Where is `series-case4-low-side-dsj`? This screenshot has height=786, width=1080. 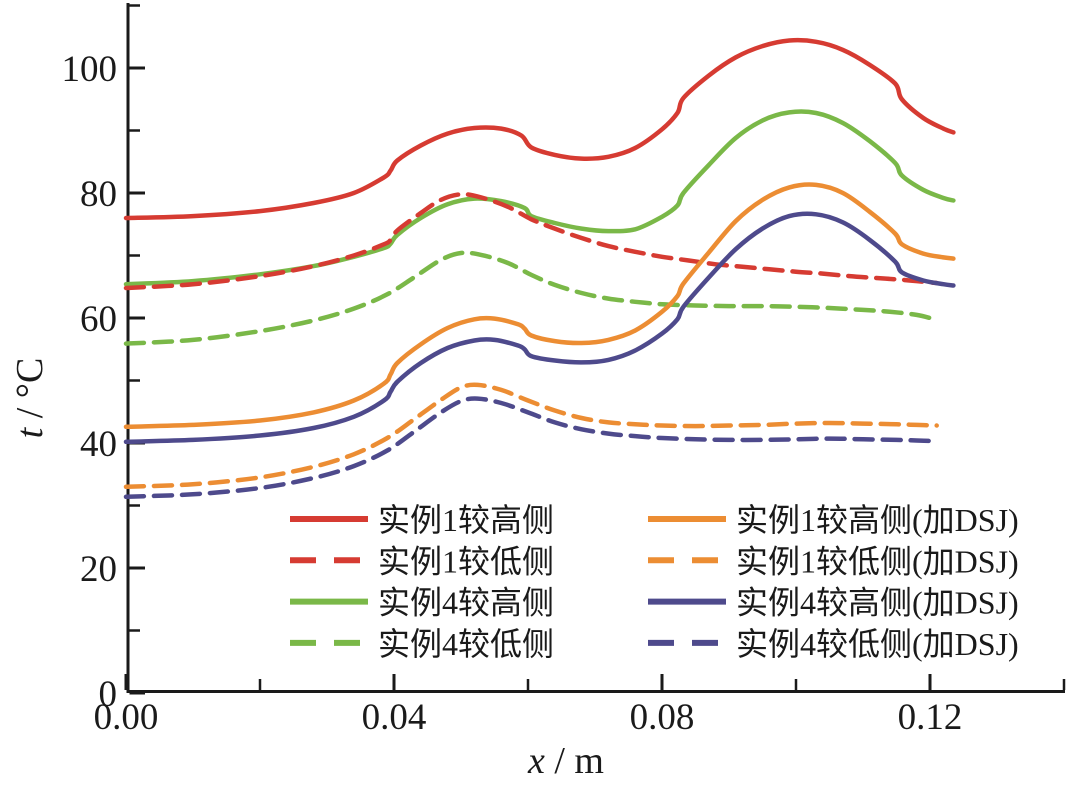
series-case4-low-side-dsj is located at coordinates (531, 448).